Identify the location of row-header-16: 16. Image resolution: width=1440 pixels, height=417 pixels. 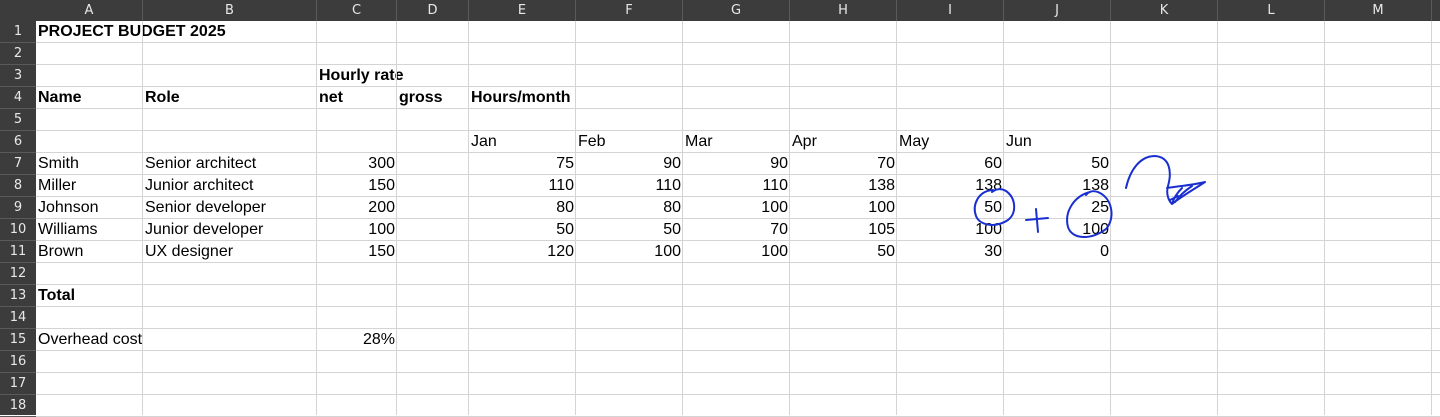
(18, 362).